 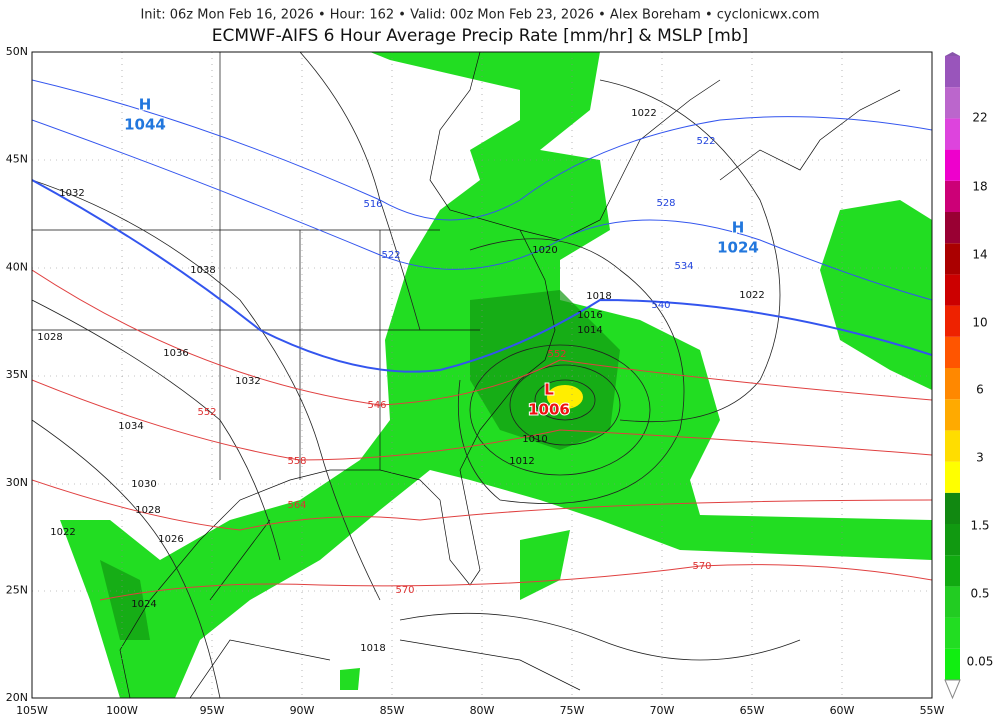 I want to click on pressure-center-value: 1024, so click(x=738, y=248).